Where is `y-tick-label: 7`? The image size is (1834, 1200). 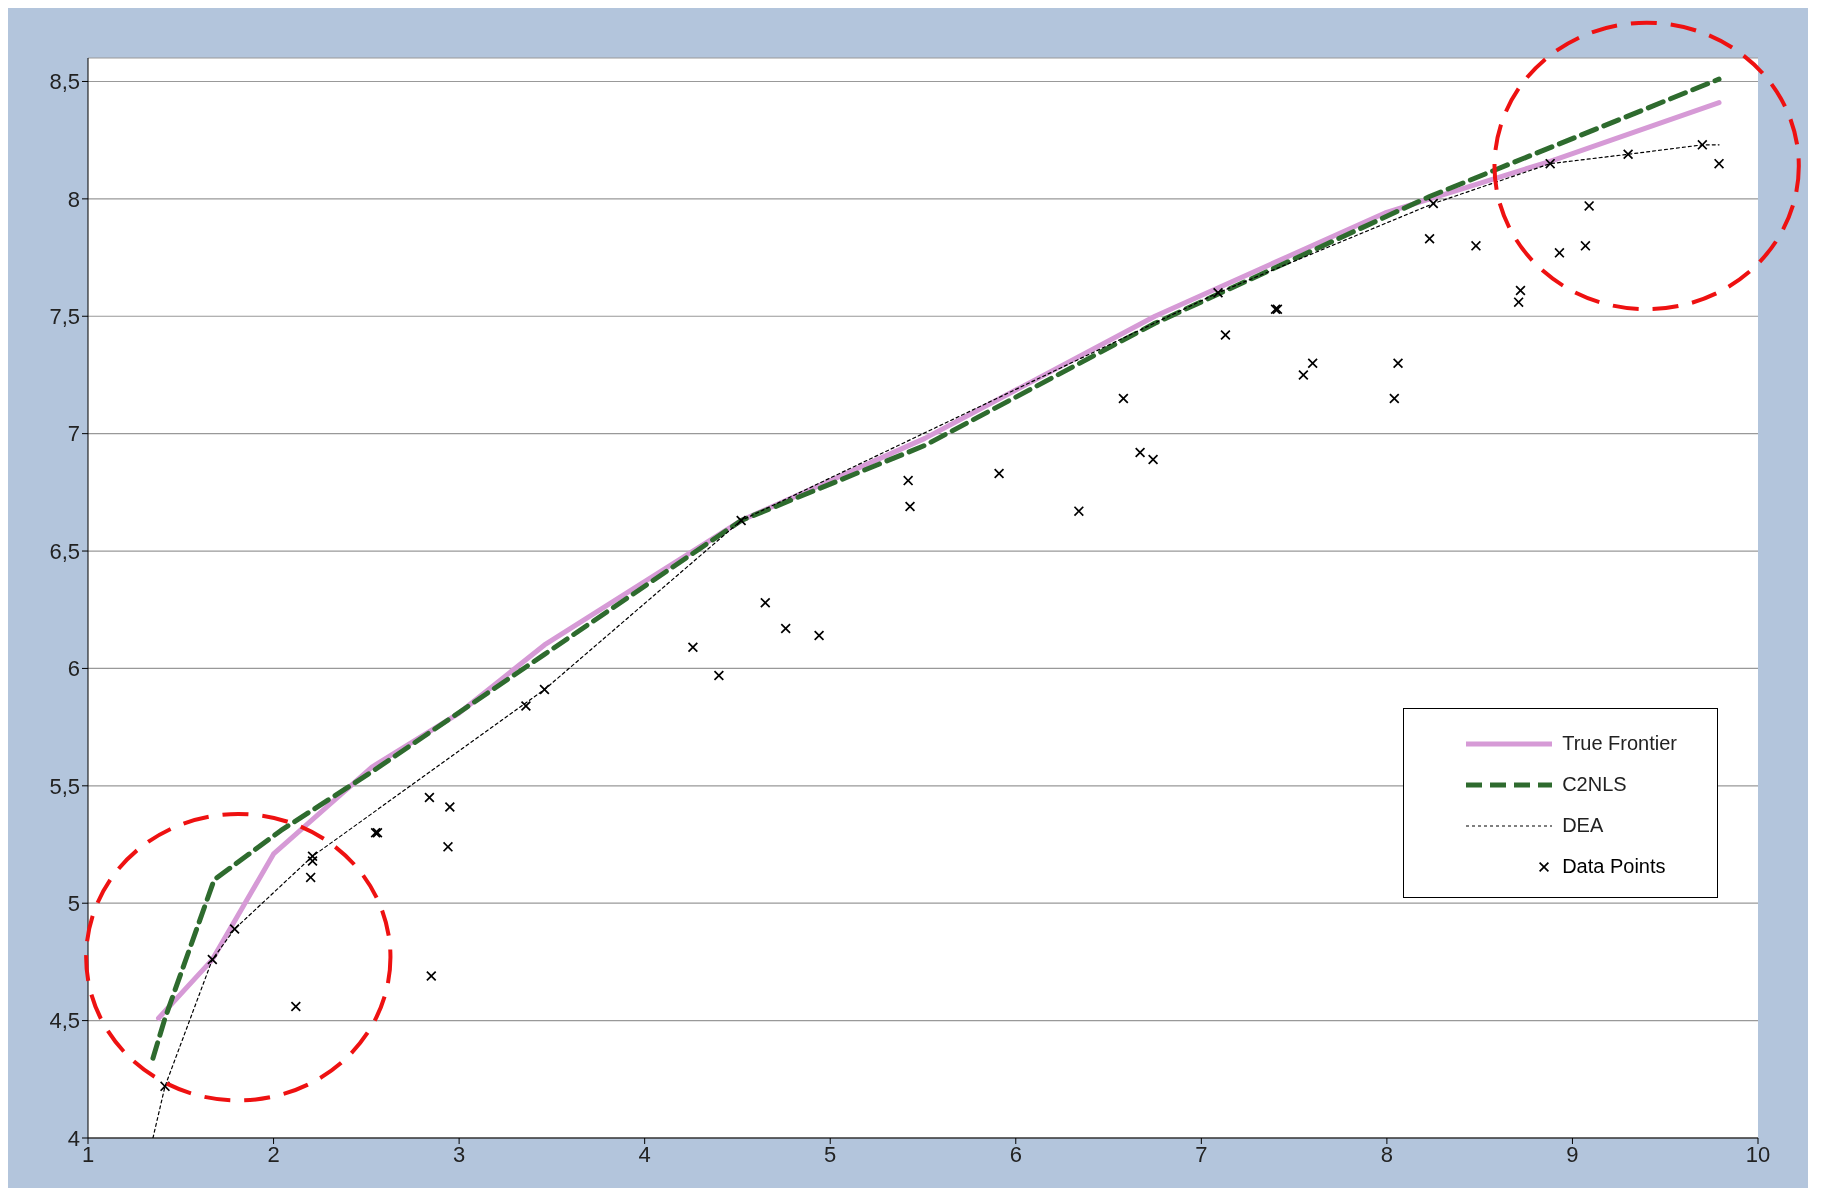 y-tick-label: 7 is located at coordinates (73, 434).